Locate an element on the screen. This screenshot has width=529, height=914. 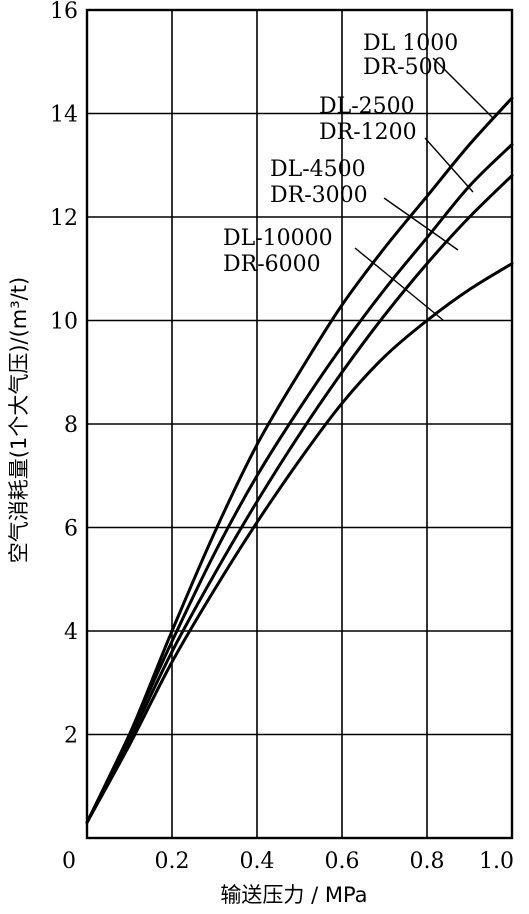
y-tick-label-2: 6 is located at coordinates (71, 529).